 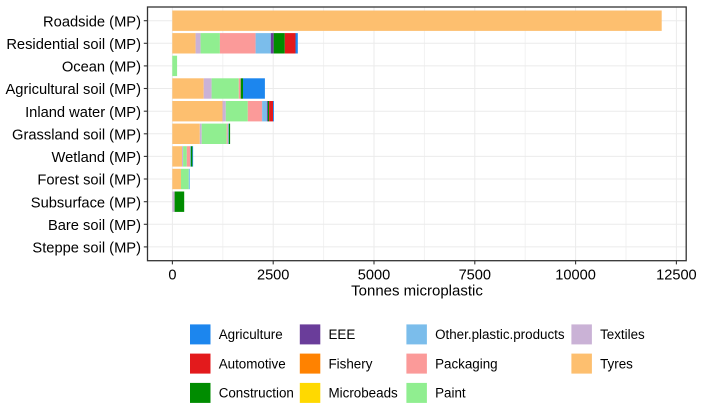 I want to click on svg-text: Subsurface (MP), so click(x=86, y=203).